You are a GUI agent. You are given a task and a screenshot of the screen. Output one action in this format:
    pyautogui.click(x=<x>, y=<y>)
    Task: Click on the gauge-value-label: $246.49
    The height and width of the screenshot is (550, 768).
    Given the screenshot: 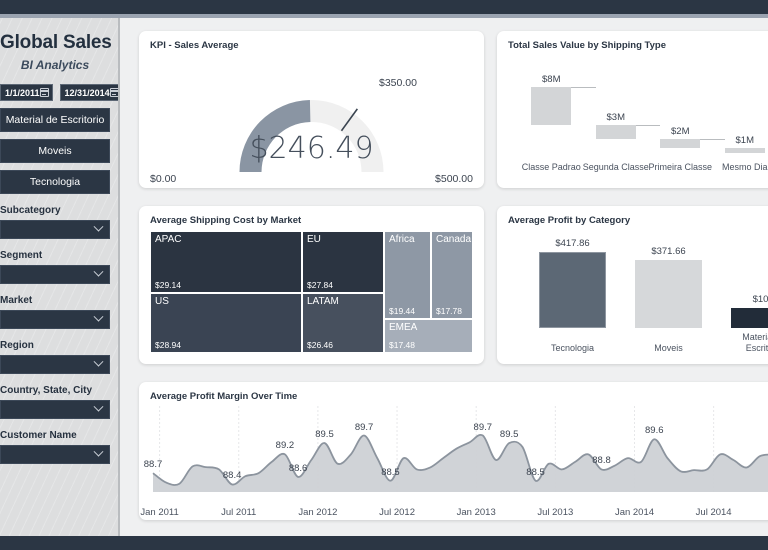 What is the action you would take?
    pyautogui.click(x=311, y=148)
    